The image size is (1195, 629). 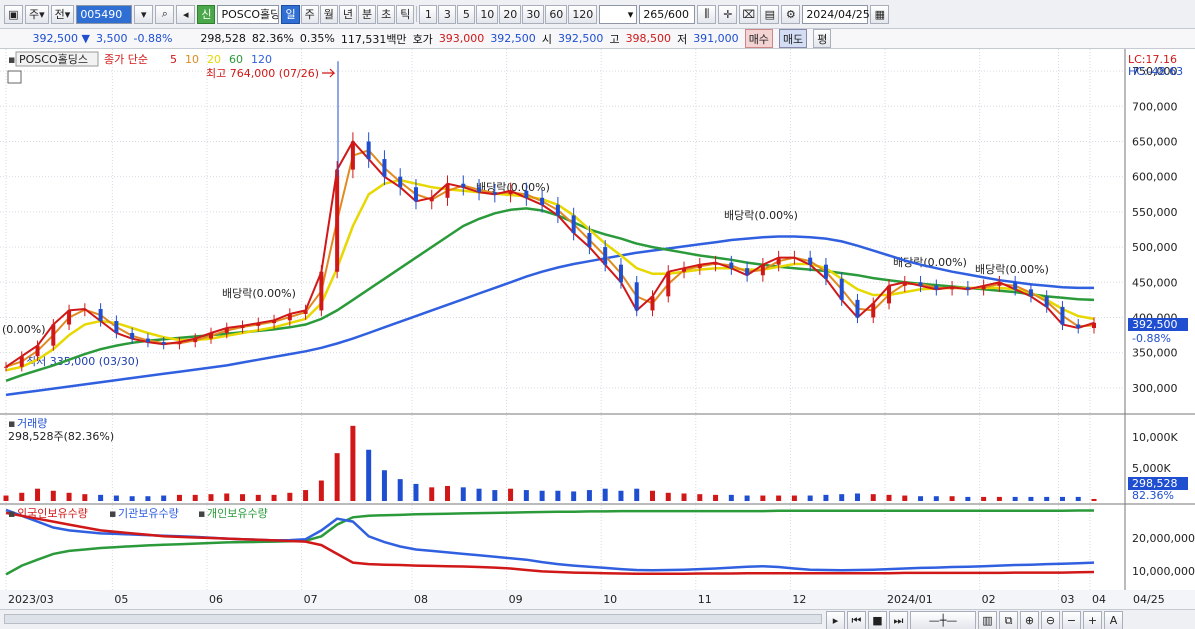 I want to click on interval-tab-4: 20, so click(x=510, y=14).